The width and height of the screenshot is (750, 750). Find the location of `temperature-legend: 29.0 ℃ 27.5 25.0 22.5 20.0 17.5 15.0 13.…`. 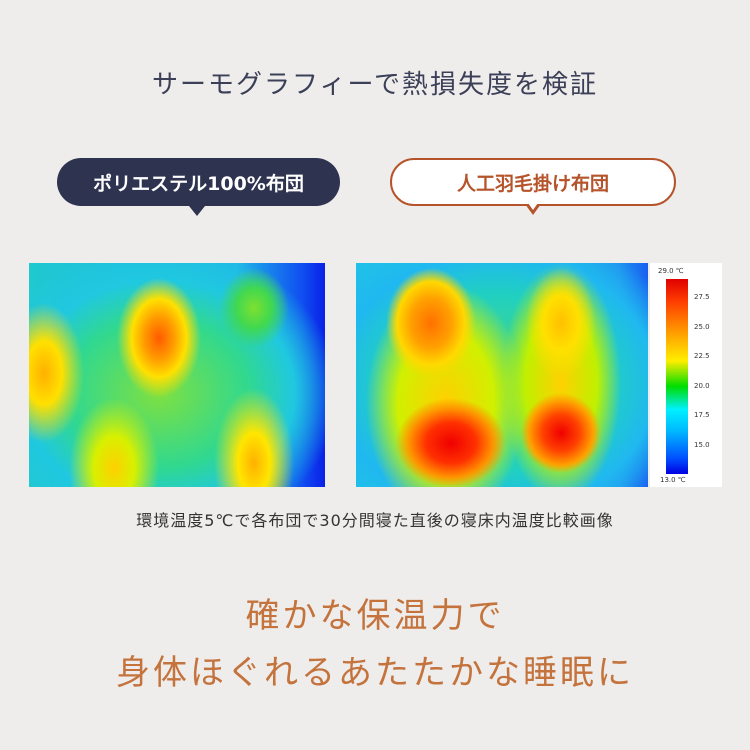

temperature-legend: 29.0 ℃ 27.5 25.0 22.5 20.0 17.5 15.0 13.… is located at coordinates (686, 375).